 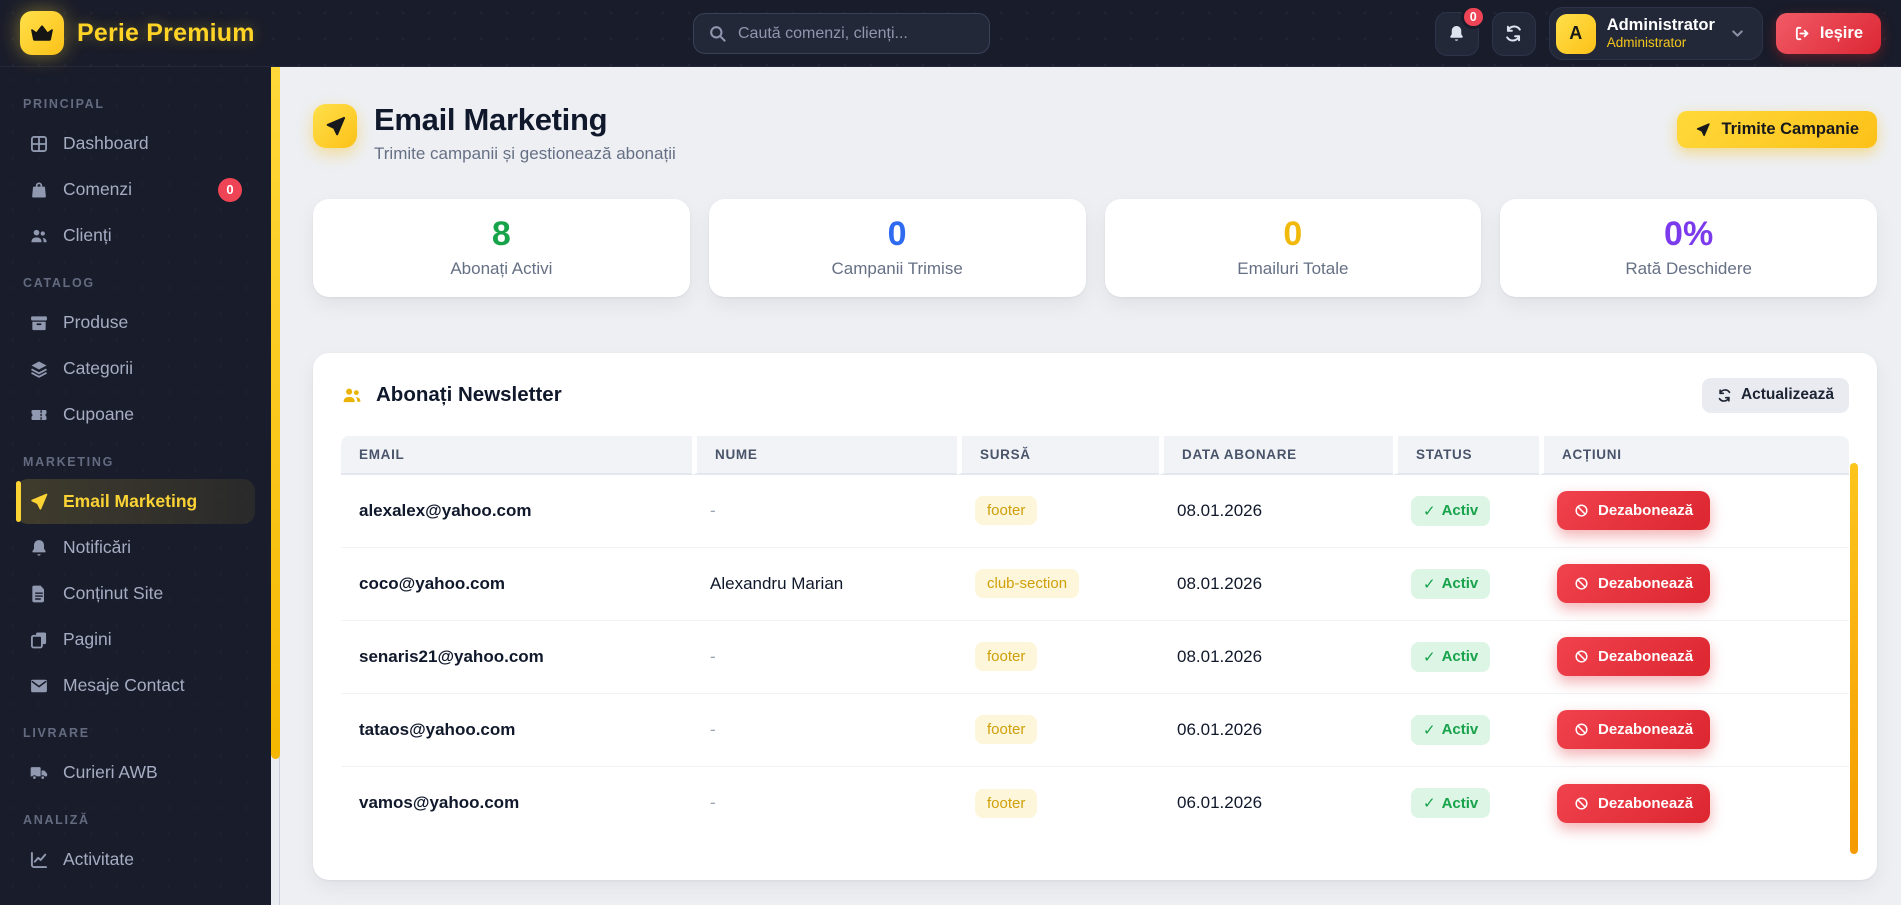 I want to click on refresh-icon, so click(x=1513, y=33).